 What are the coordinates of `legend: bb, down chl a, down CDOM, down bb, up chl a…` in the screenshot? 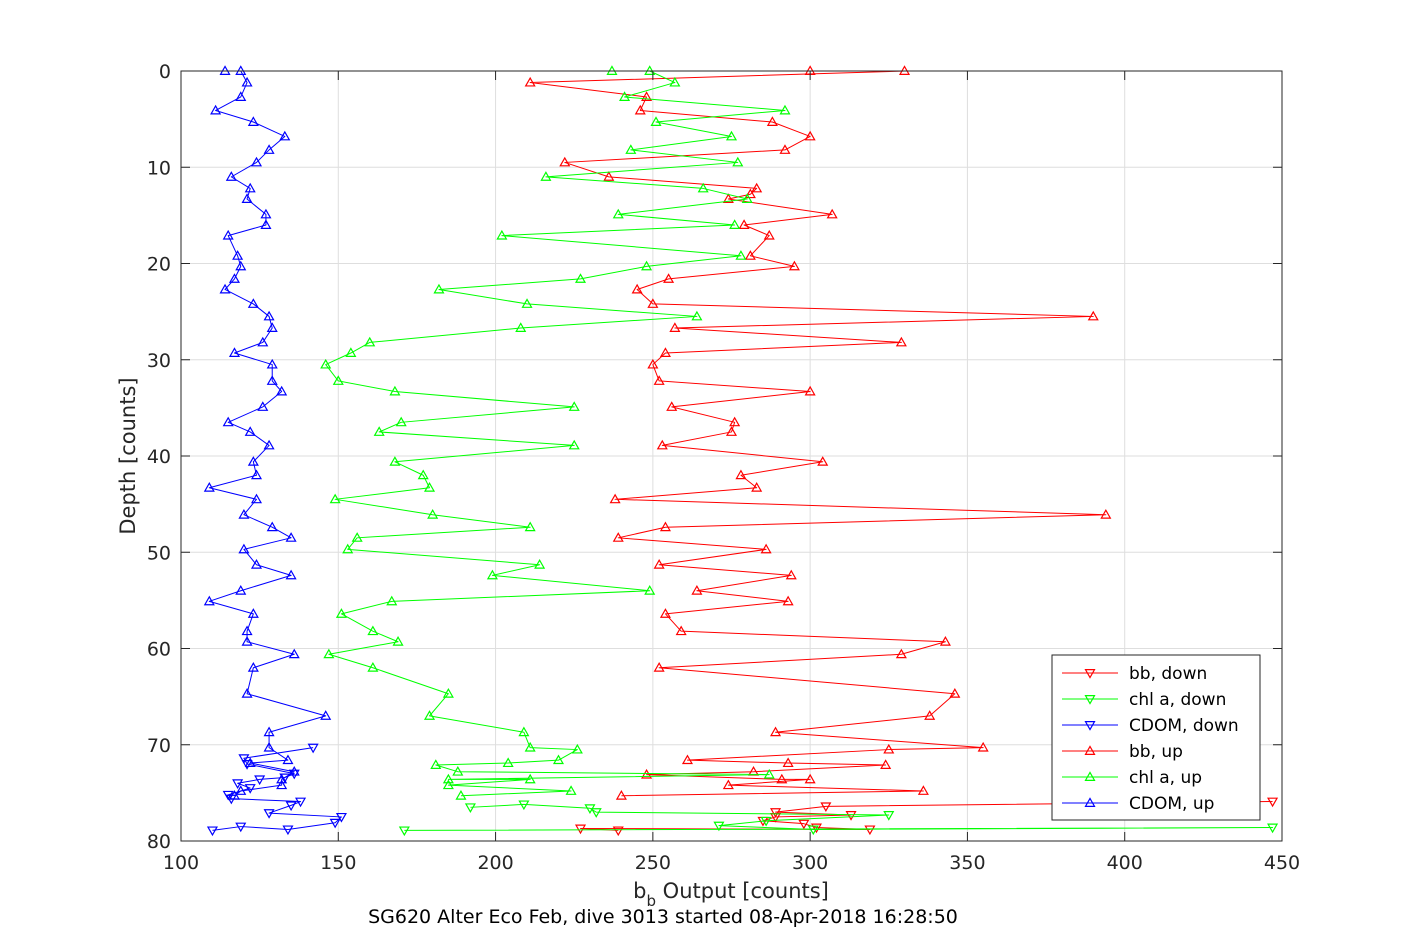 It's located at (1156, 737).